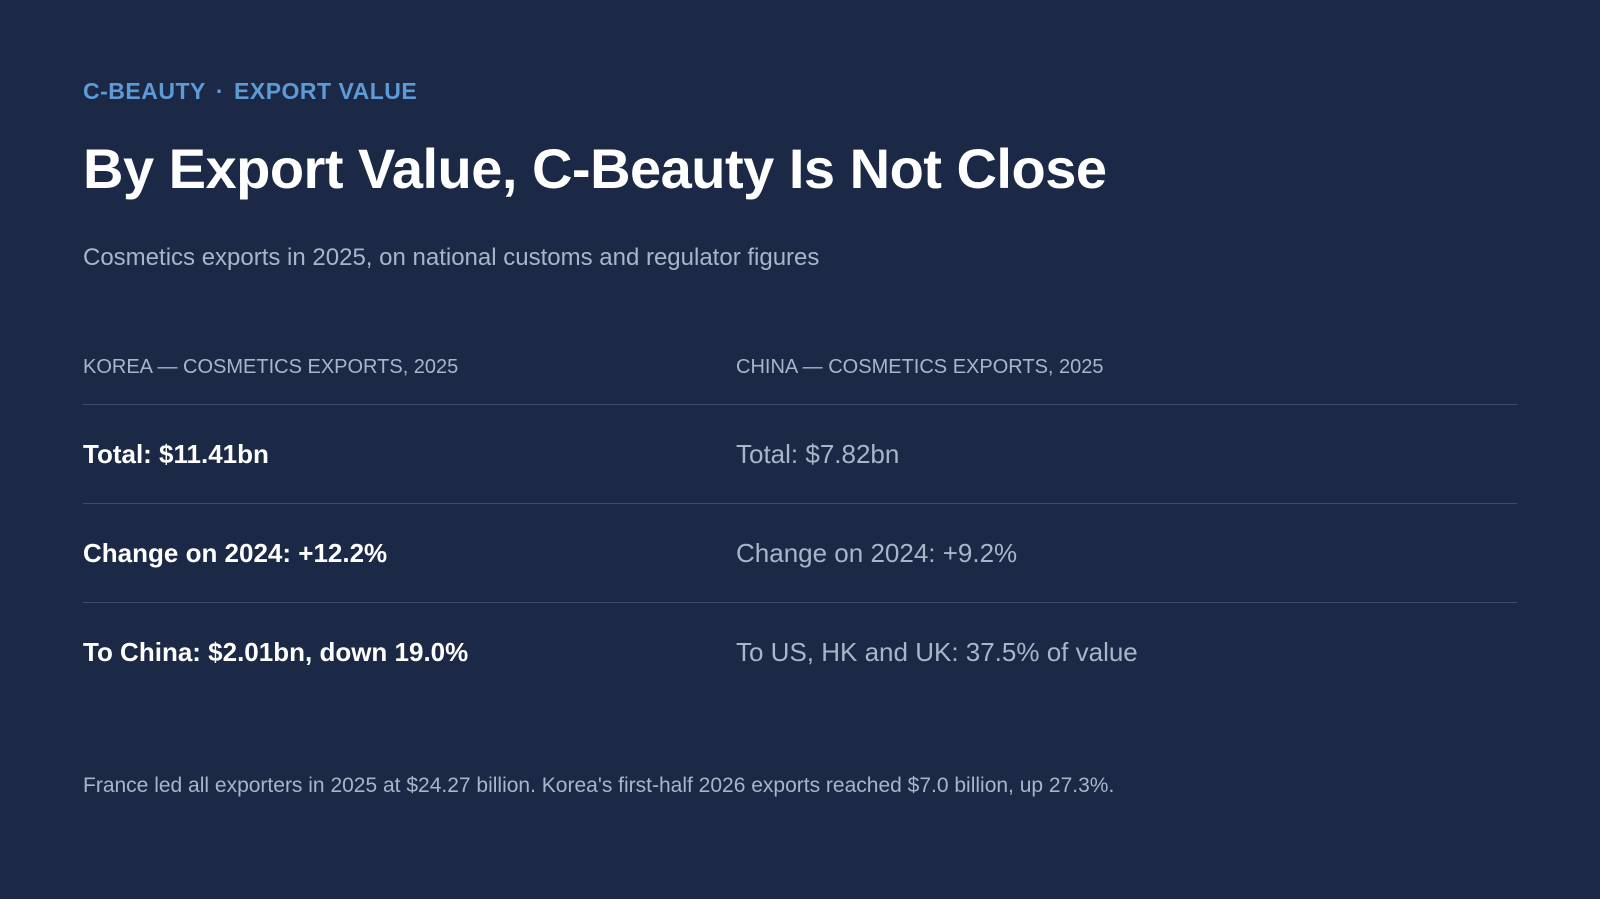  Describe the element at coordinates (276, 651) in the screenshot. I see `korea-destination-cell: To China: $2.01bn, down 19.0%` at that location.